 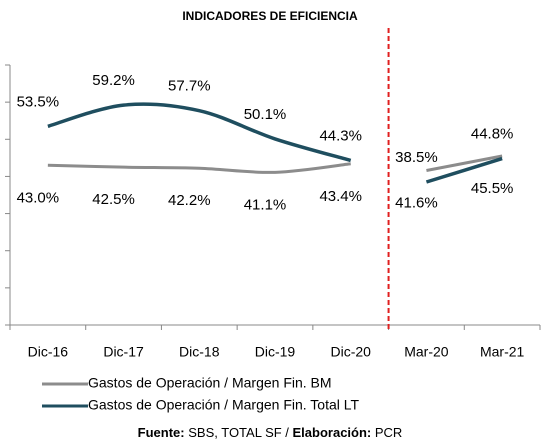 What do you see at coordinates (38, 101) in the screenshot?
I see `data-label: 53.5%` at bounding box center [38, 101].